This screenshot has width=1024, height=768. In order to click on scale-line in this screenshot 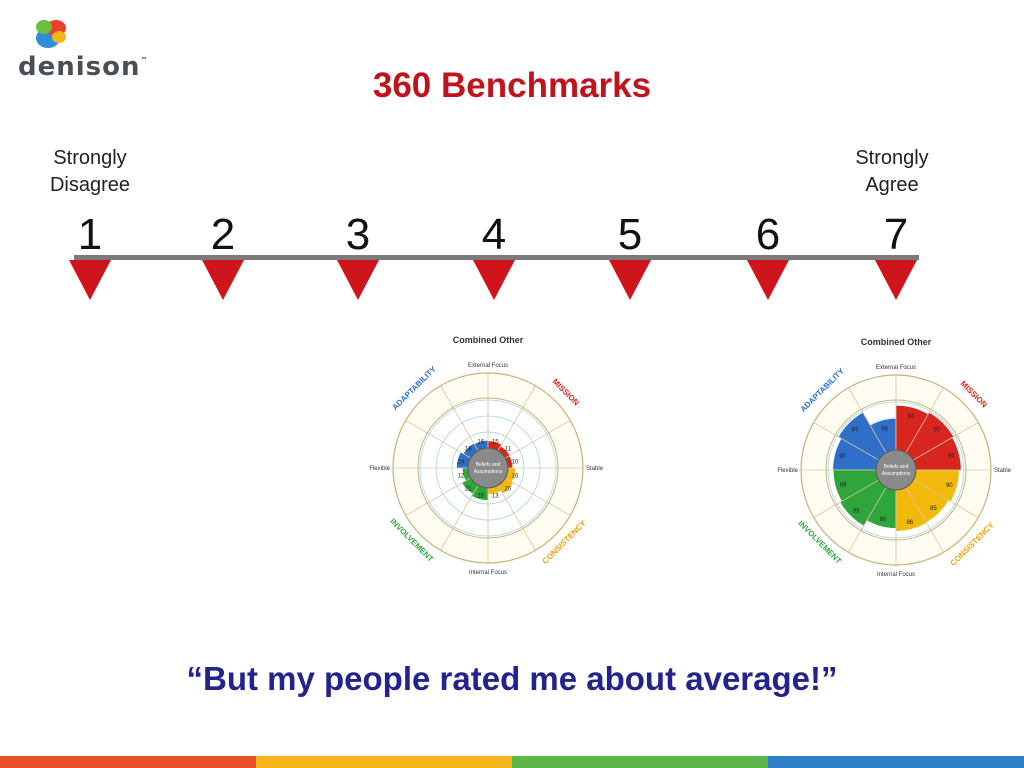, I will do `click(496, 257)`.